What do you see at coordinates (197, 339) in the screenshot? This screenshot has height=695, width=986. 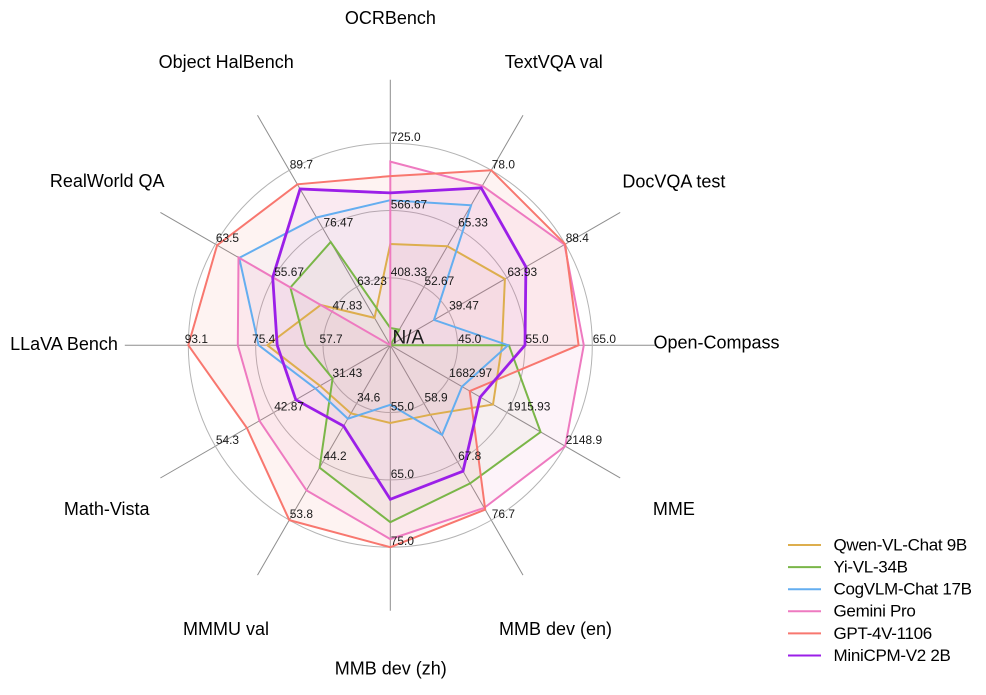 I see `svg-text: 93.1` at bounding box center [197, 339].